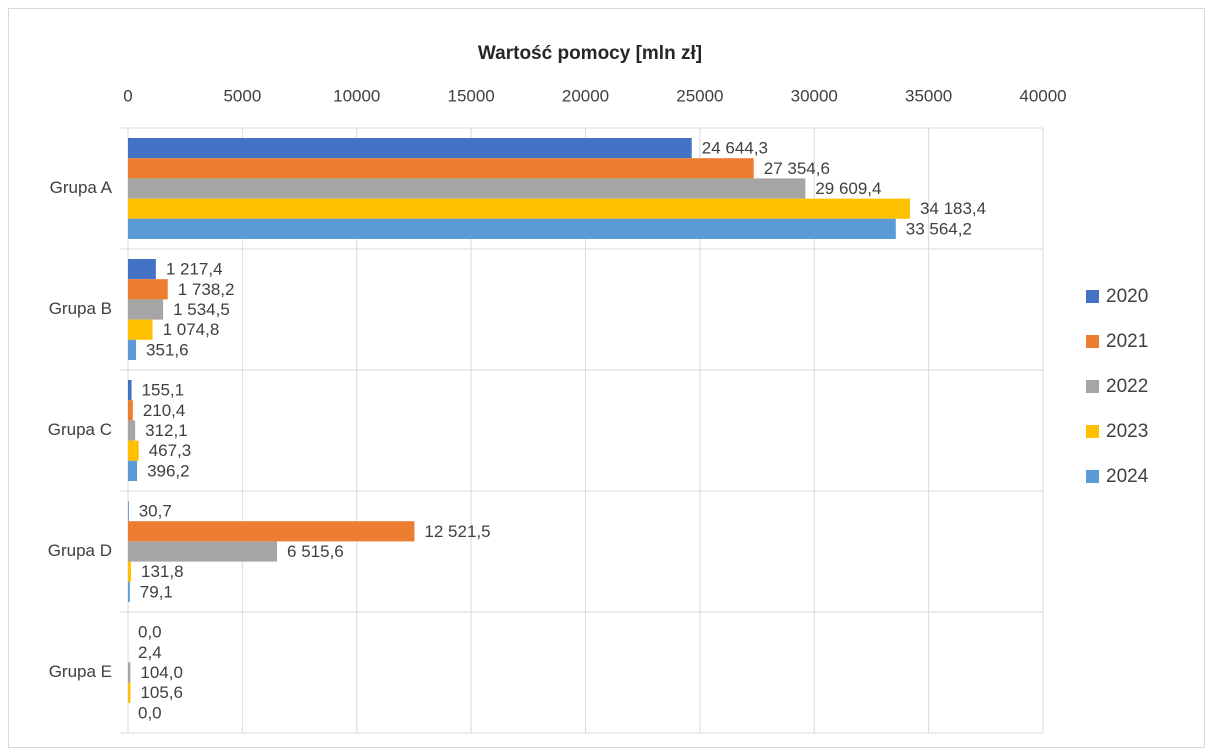 The width and height of the screenshot is (1213, 756). I want to click on x-tick-label: 20000, so click(585, 95).